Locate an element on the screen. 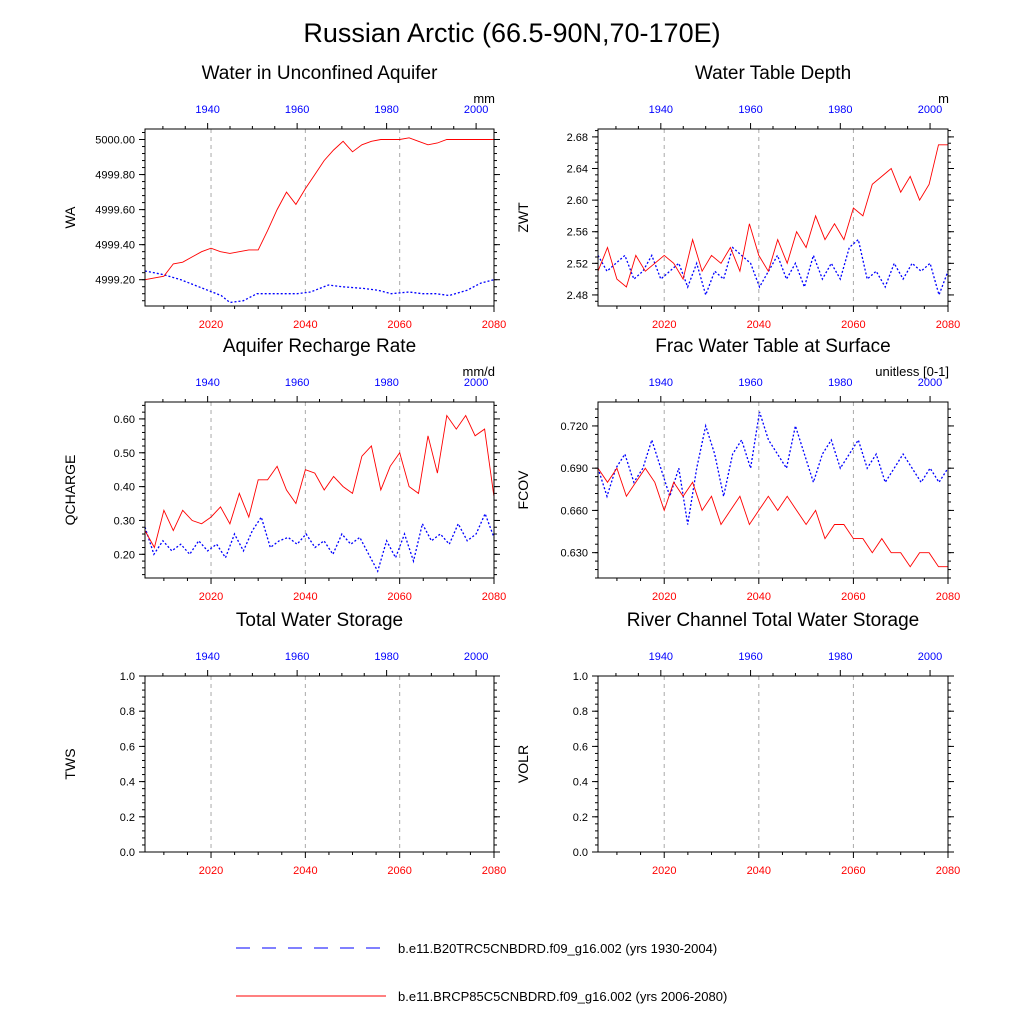 The width and height of the screenshot is (1024, 1024). units-label: unitless [0-1] is located at coordinates (912, 371).